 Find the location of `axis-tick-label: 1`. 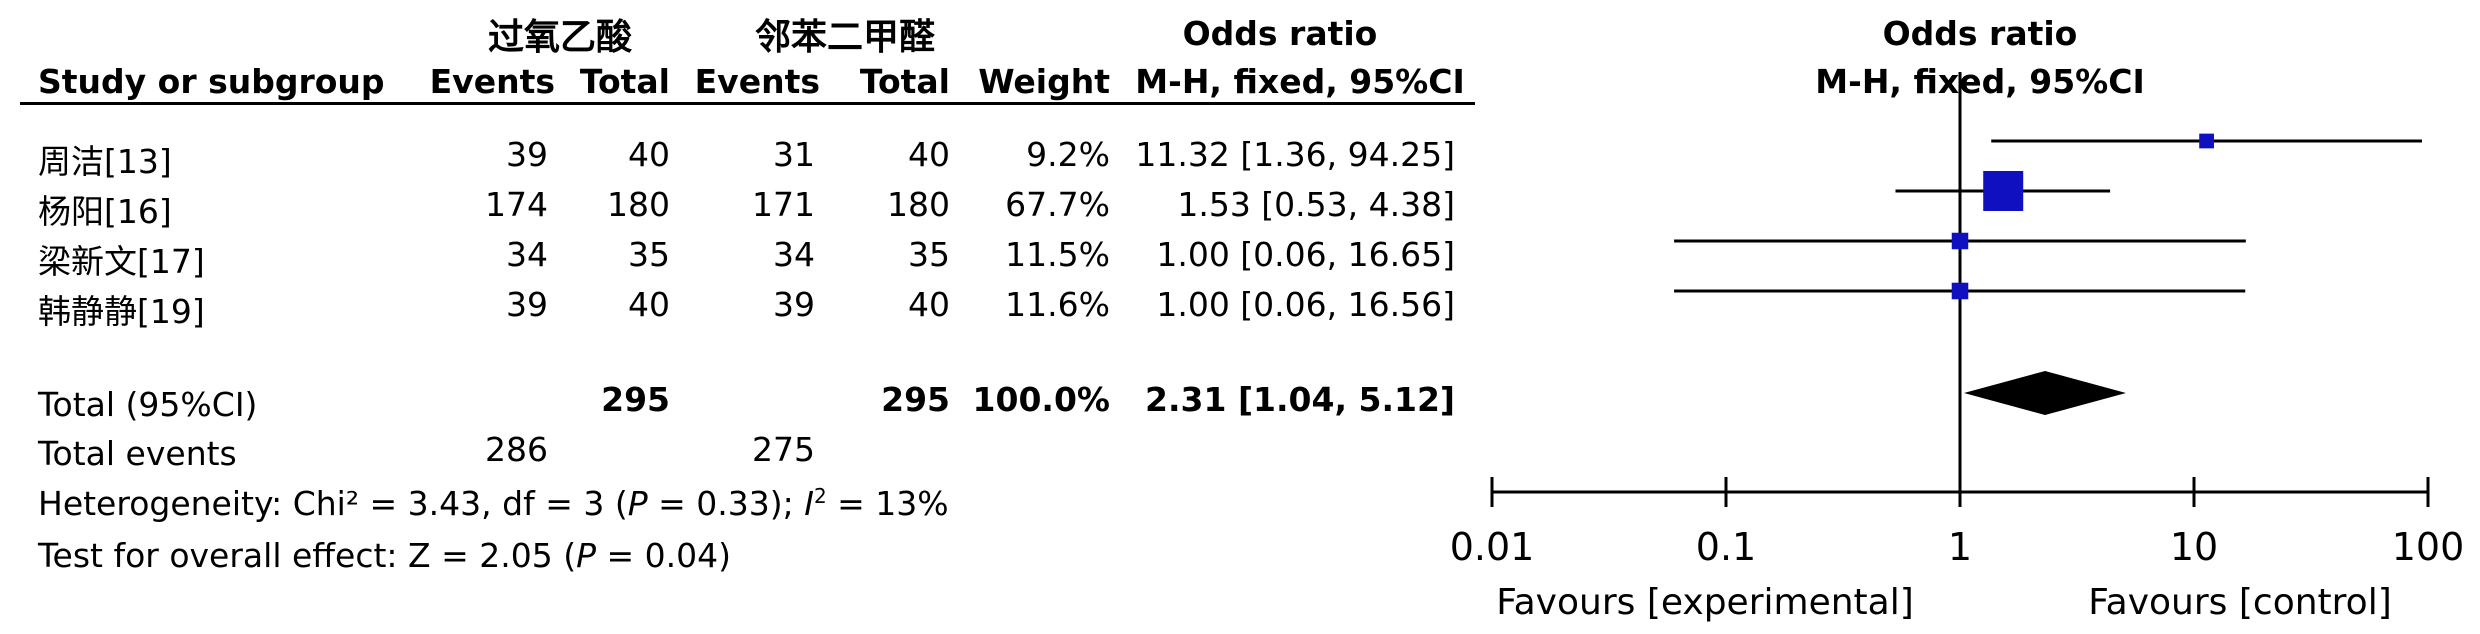

axis-tick-label: 1 is located at coordinates (1960, 547).